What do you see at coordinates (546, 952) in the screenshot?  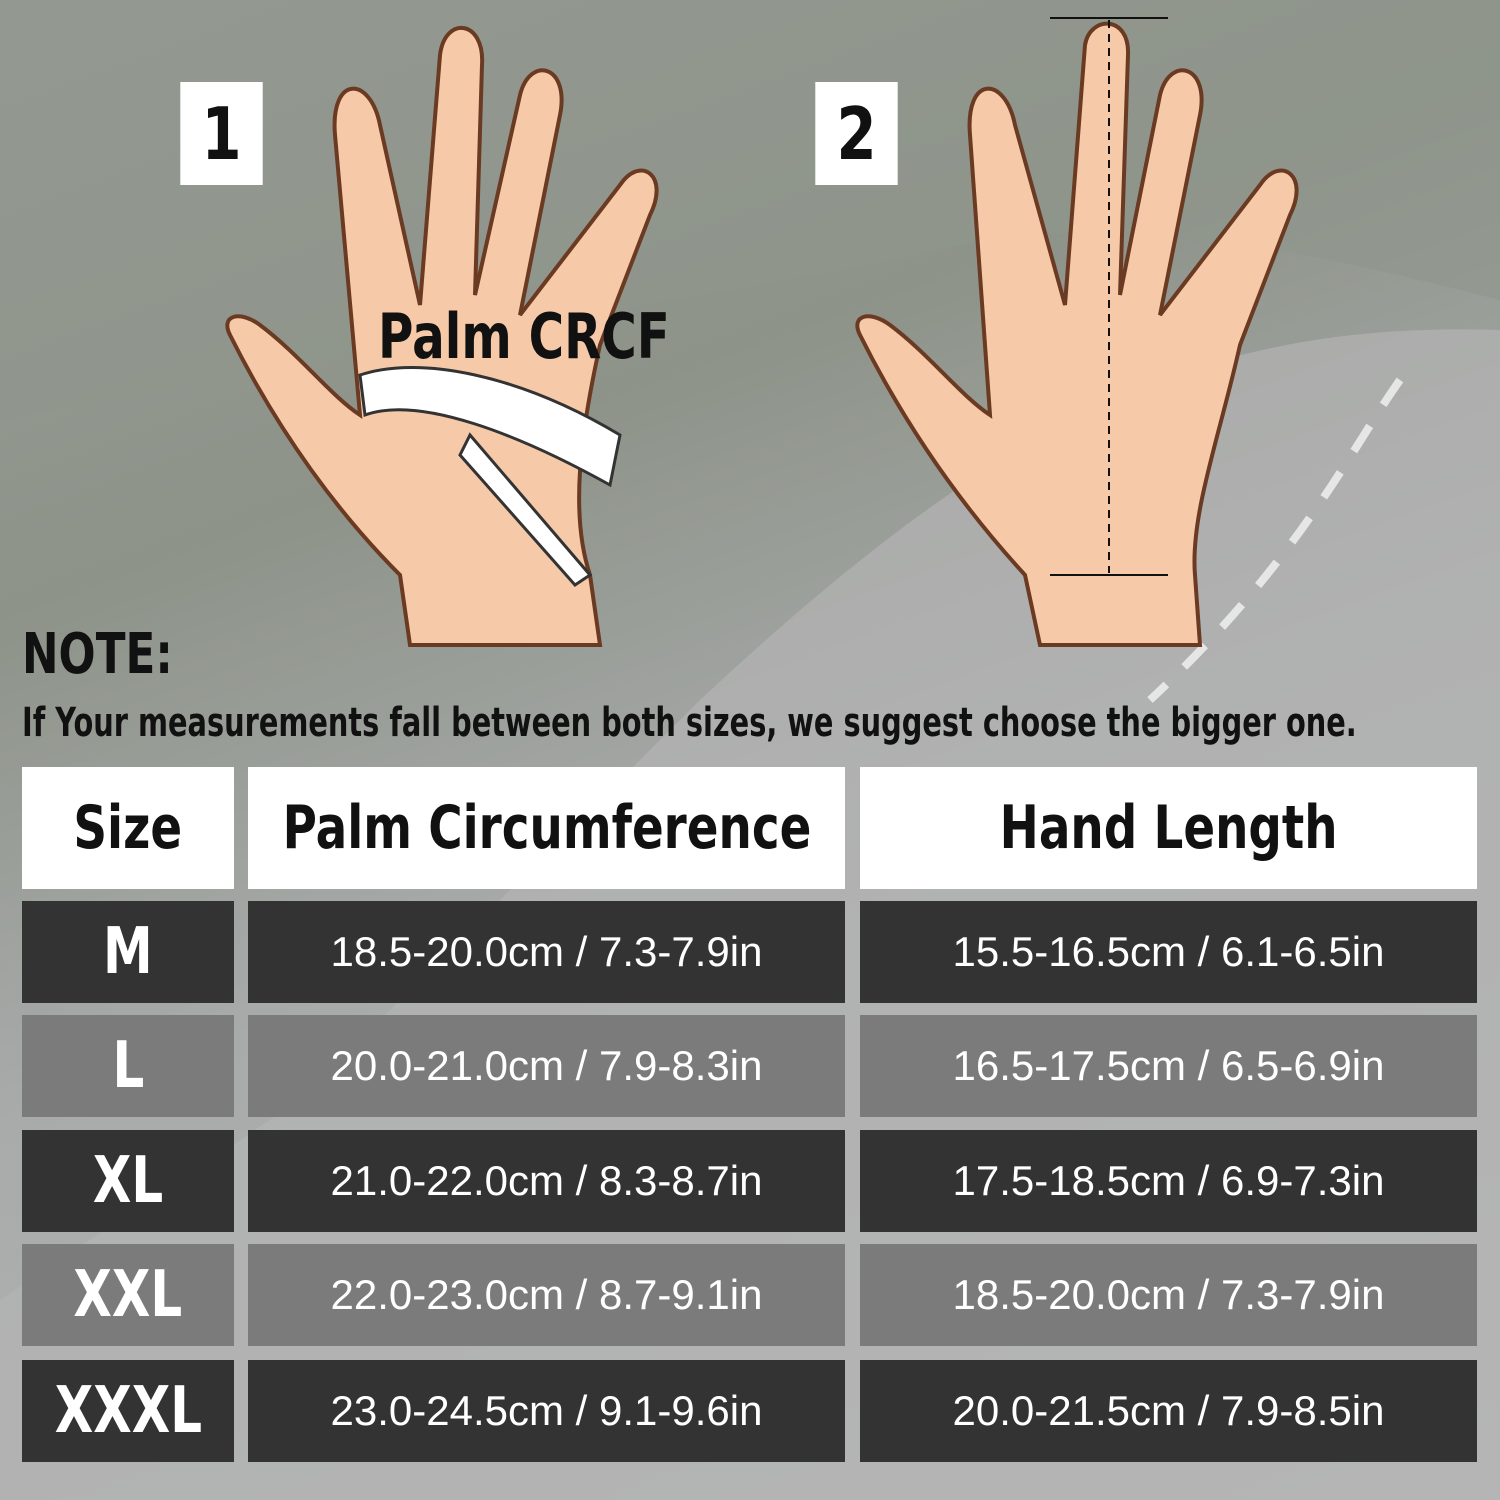 I see `palm-cell: 18.5-20.0cm / 7.3-7.9in` at bounding box center [546, 952].